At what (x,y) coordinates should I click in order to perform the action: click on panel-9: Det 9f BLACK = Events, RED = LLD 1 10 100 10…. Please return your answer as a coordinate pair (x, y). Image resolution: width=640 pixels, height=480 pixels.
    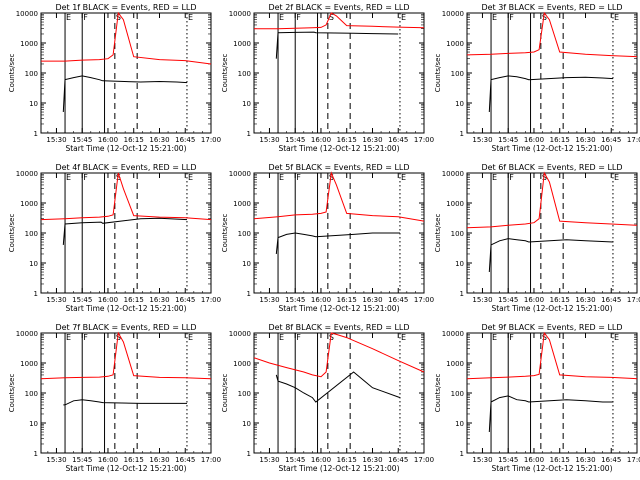
    Looking at the image, I should click on (537, 398).